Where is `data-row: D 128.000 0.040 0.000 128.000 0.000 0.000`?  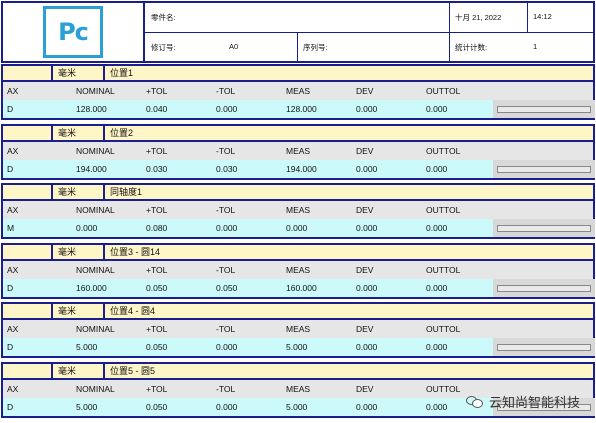
data-row: D 128.000 0.040 0.000 128.000 0.000 0.000 is located at coordinates (298, 110).